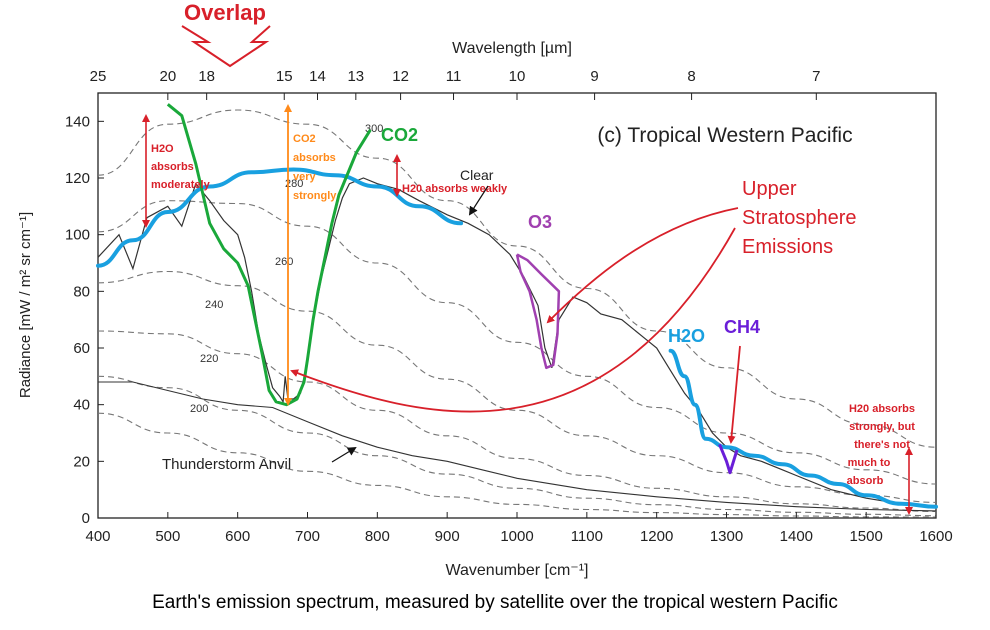  Describe the element at coordinates (206, 76) in the screenshot. I see `top-tick-label: 18` at that location.